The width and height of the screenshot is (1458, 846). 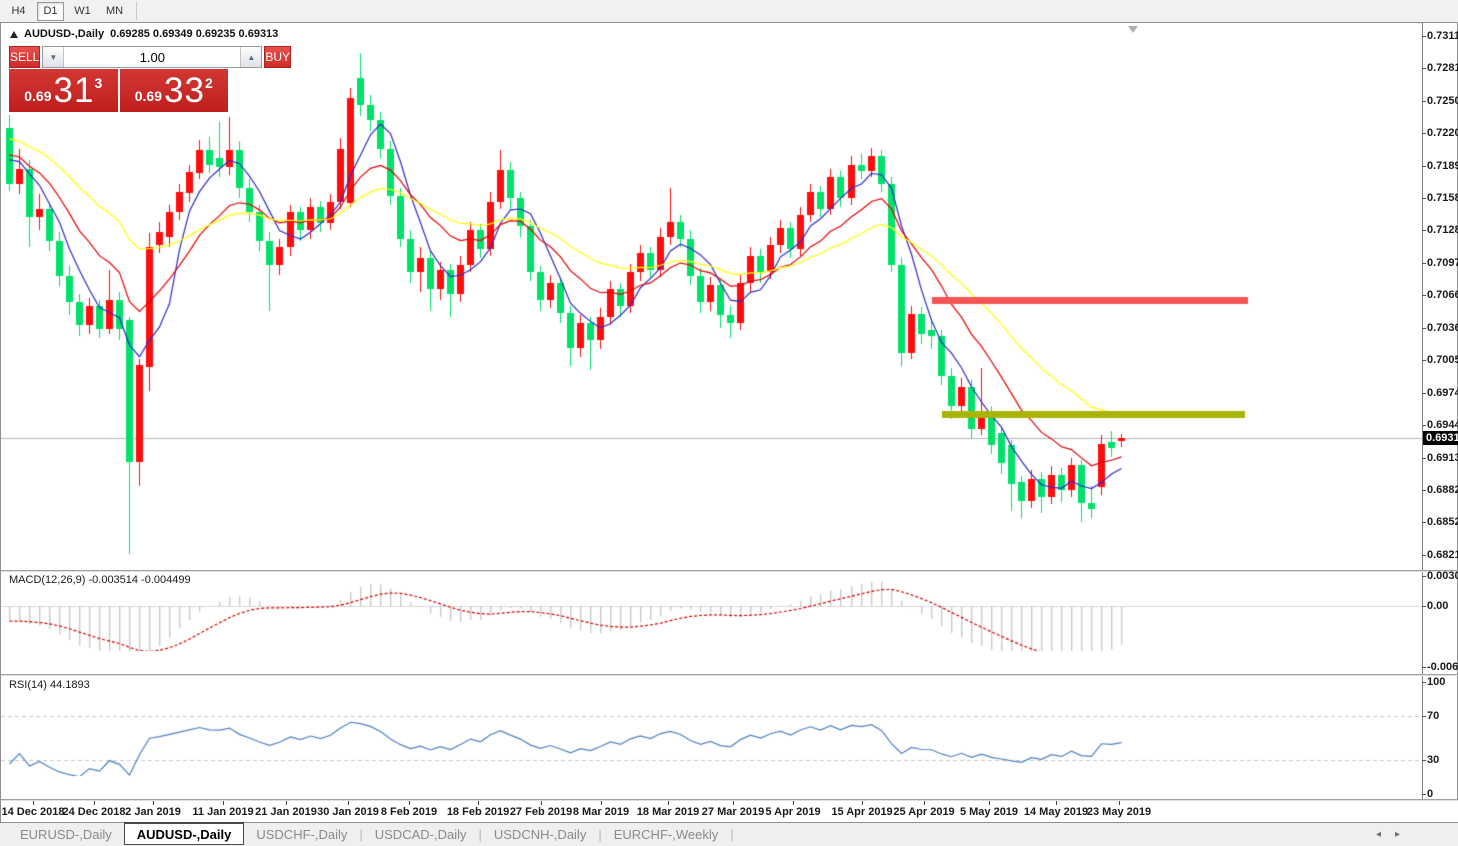 I want to click on sell-button: SELL, so click(x=25, y=57).